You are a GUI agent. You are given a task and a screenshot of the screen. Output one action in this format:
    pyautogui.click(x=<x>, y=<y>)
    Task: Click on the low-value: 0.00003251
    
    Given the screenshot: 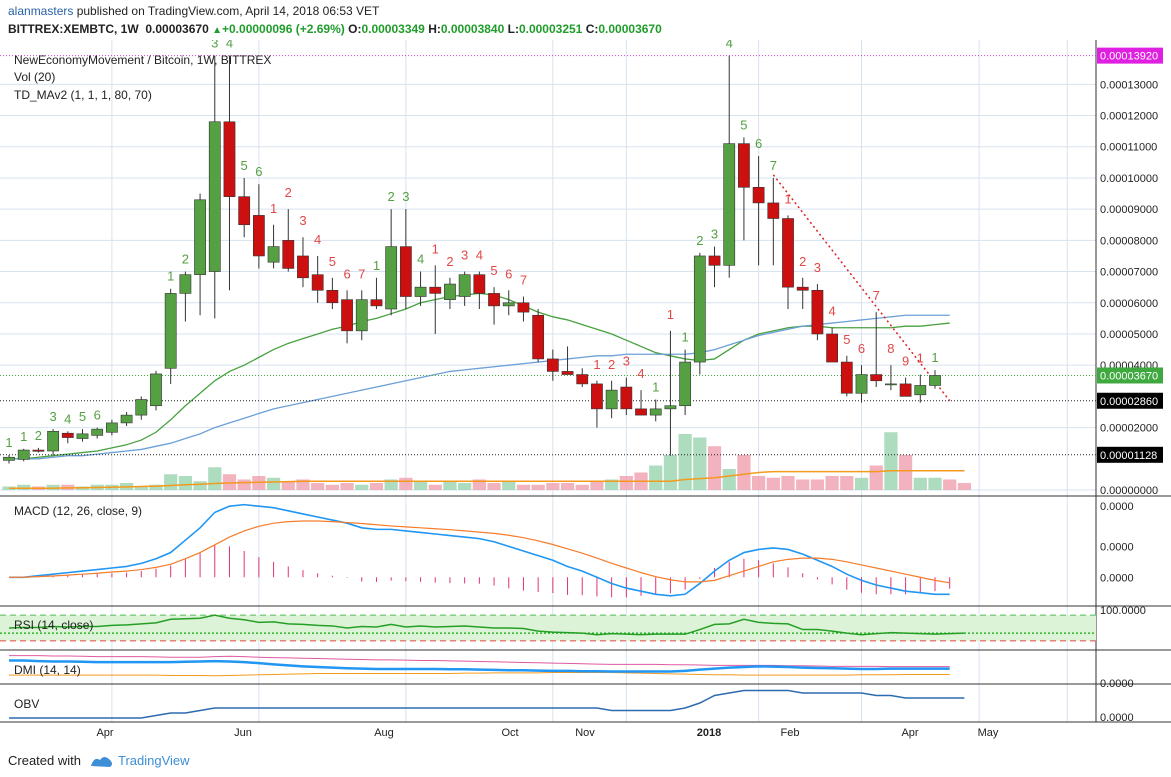 What is the action you would take?
    pyautogui.click(x=550, y=29)
    